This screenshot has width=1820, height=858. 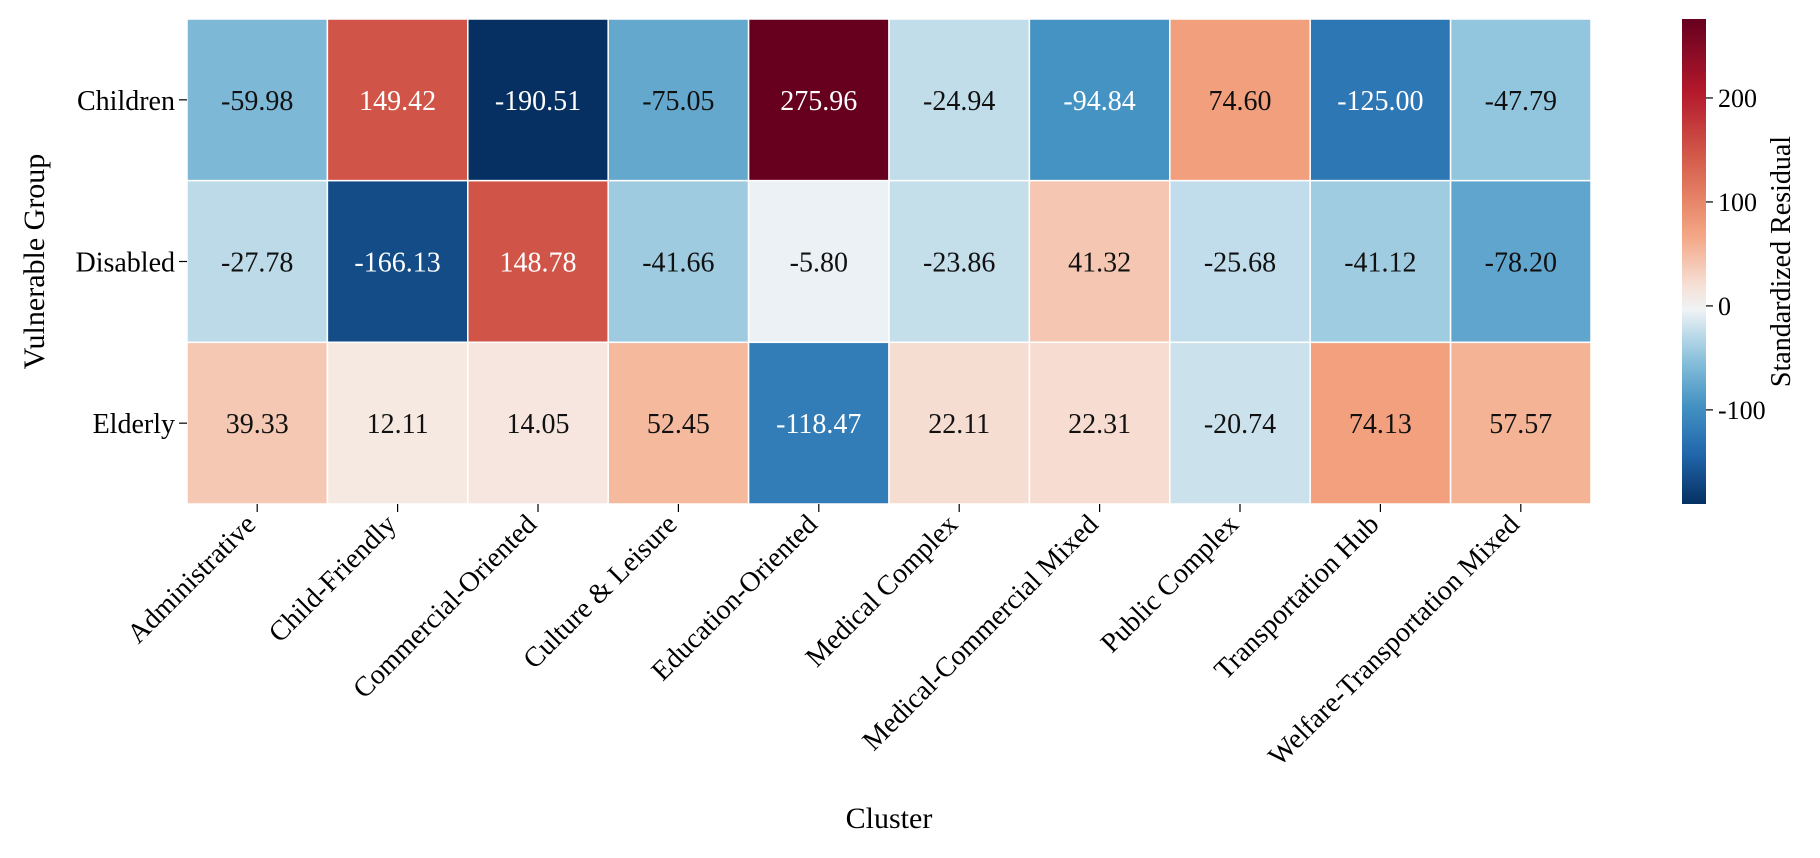 I want to click on cell-value-label: 14.05, so click(x=538, y=424).